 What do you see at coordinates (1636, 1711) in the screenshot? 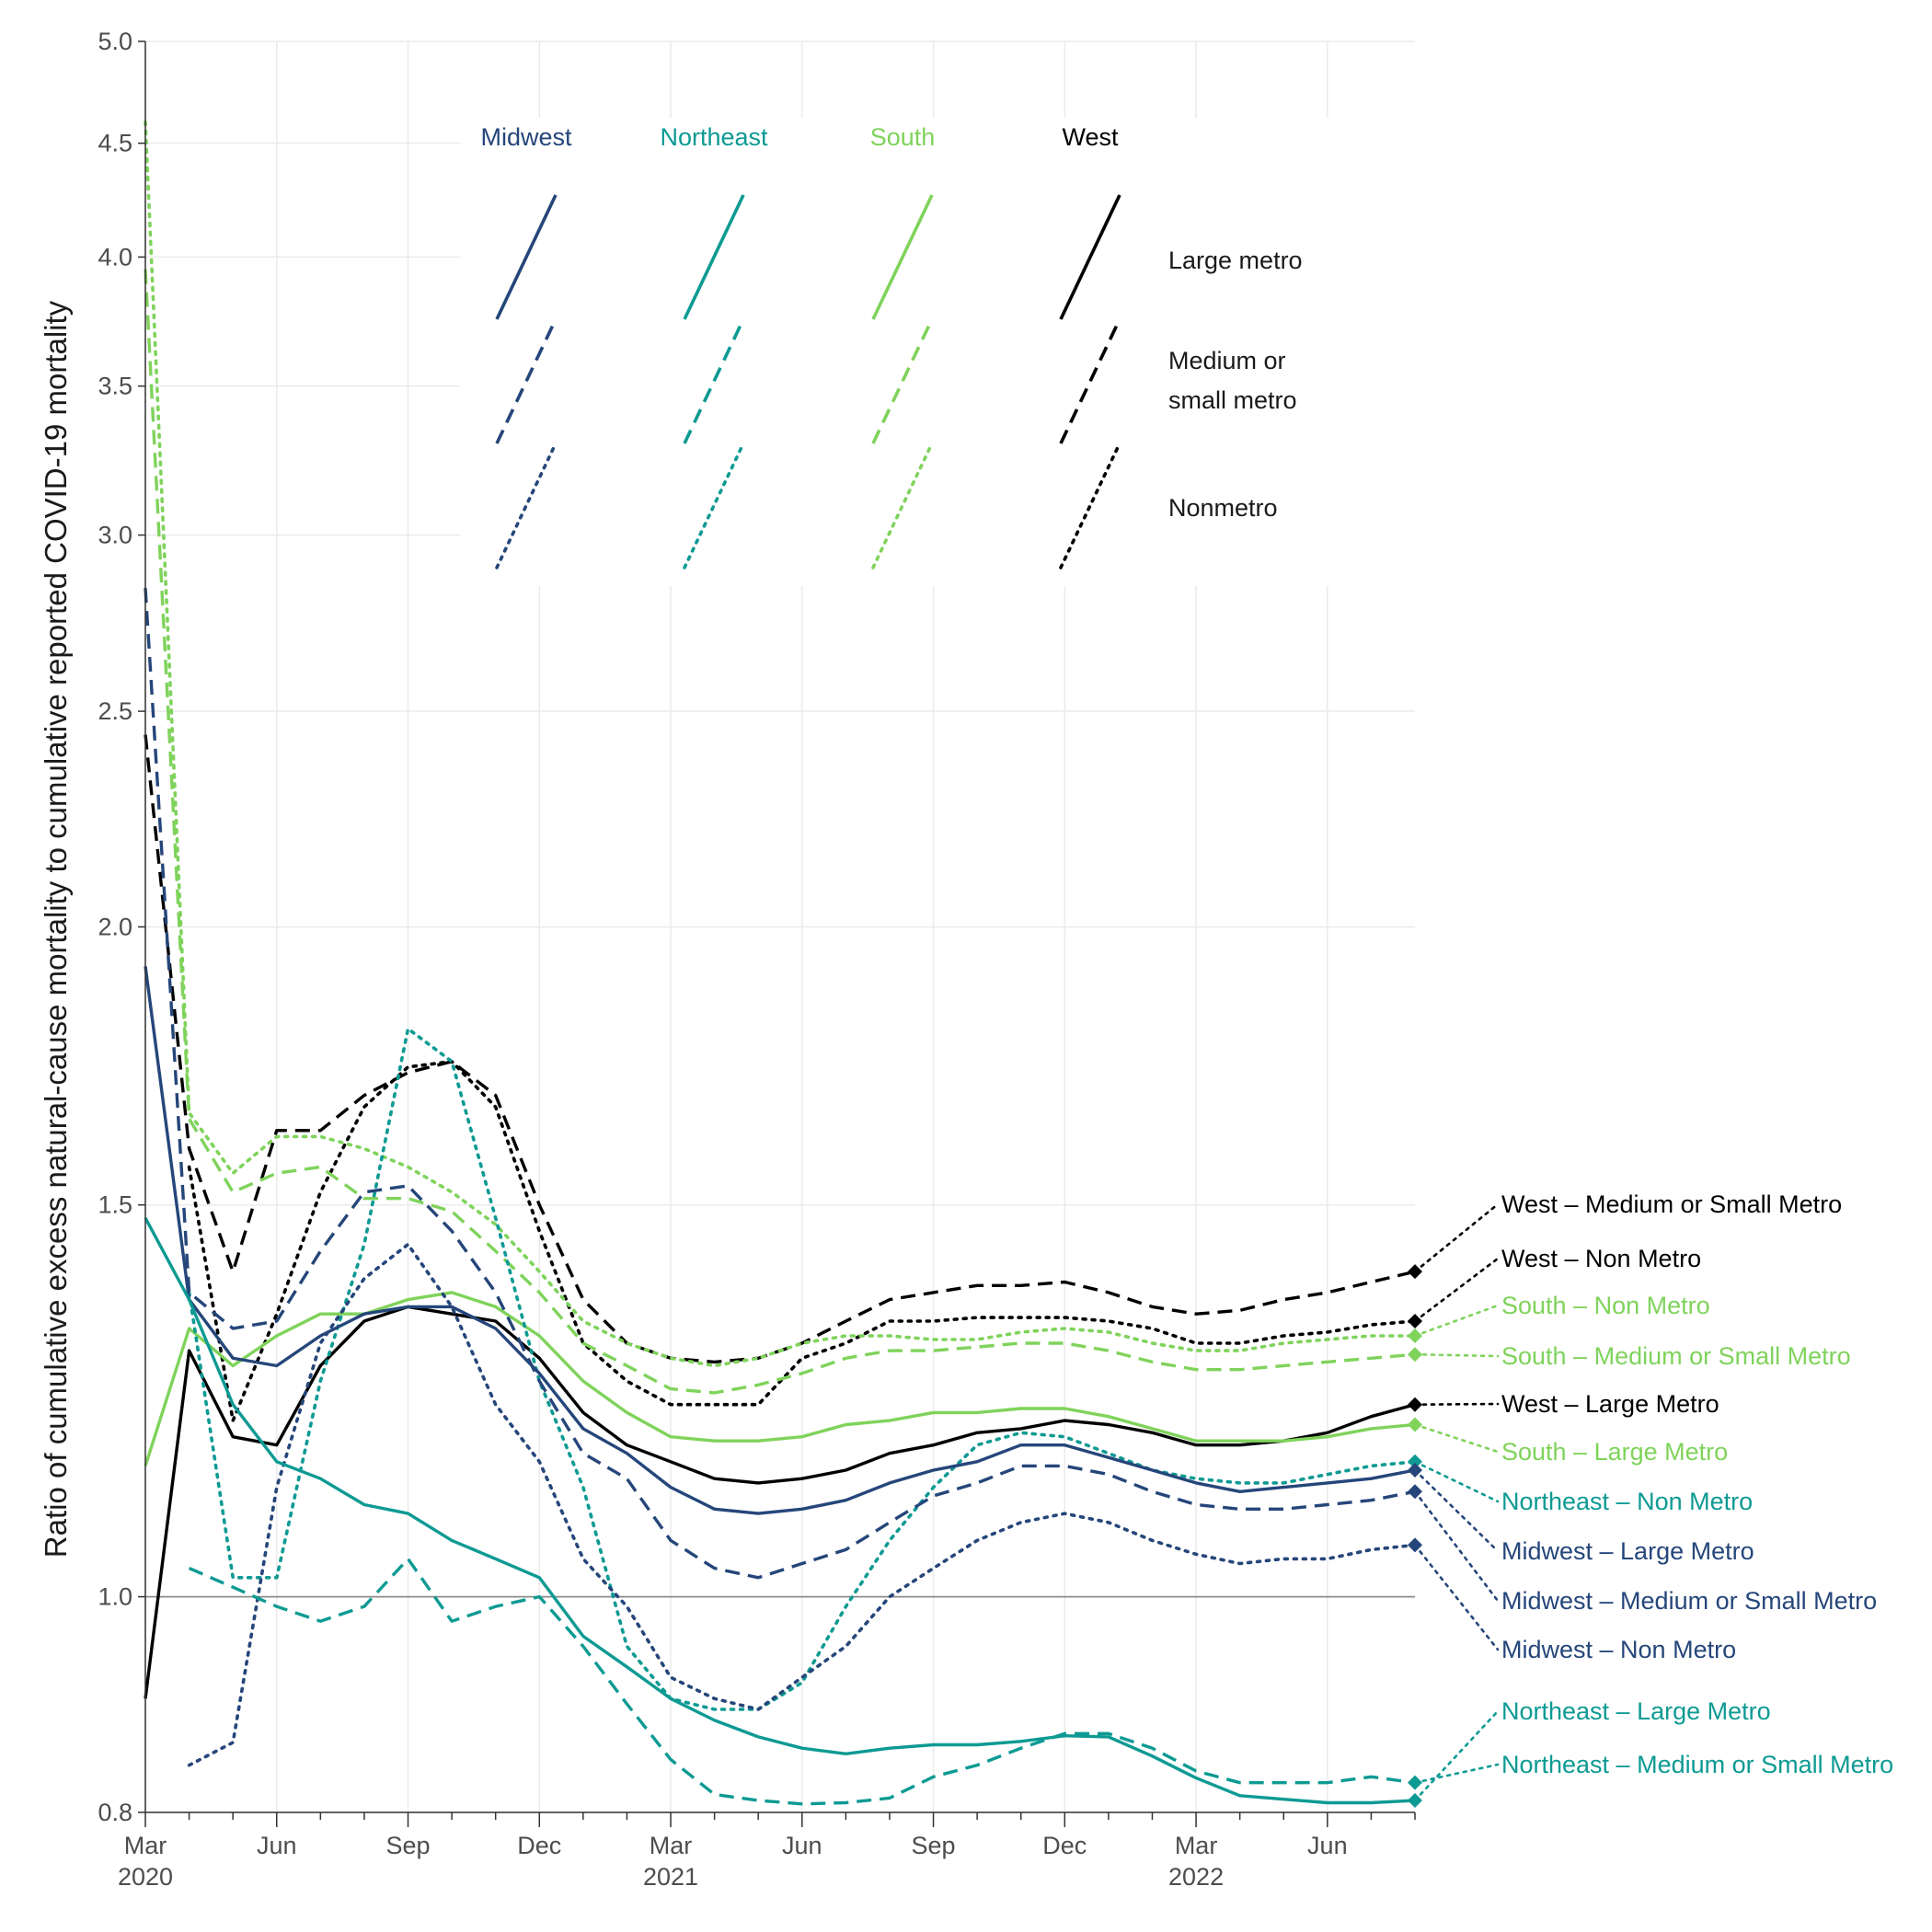
I see `series-end-label: Northeast – Large Metro` at bounding box center [1636, 1711].